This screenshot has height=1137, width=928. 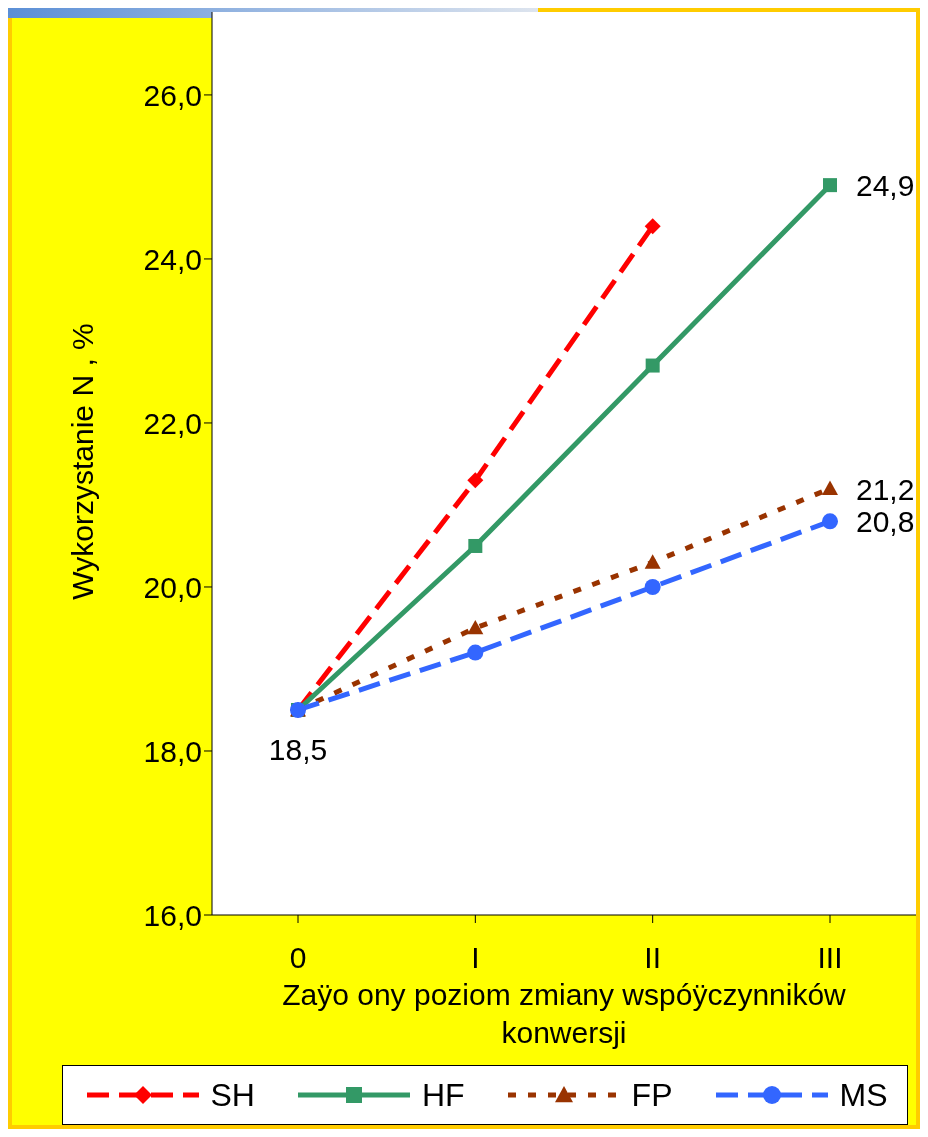 What do you see at coordinates (172, 95) in the screenshot?
I see `y-tick-label: 26,0` at bounding box center [172, 95].